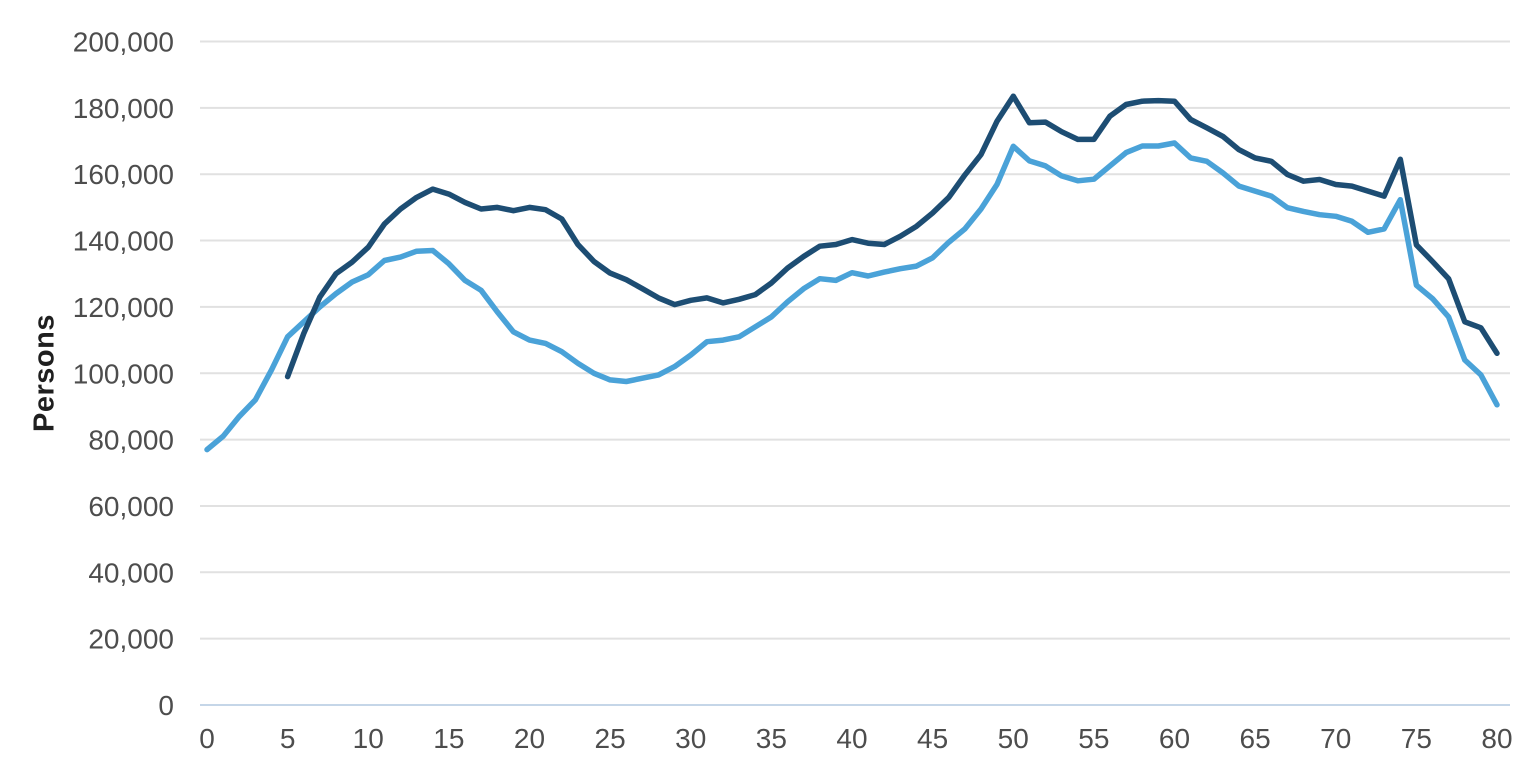 Image resolution: width=1536 pixels, height=764 pixels. I want to click on x-tick-label-5: 5, so click(288, 738).